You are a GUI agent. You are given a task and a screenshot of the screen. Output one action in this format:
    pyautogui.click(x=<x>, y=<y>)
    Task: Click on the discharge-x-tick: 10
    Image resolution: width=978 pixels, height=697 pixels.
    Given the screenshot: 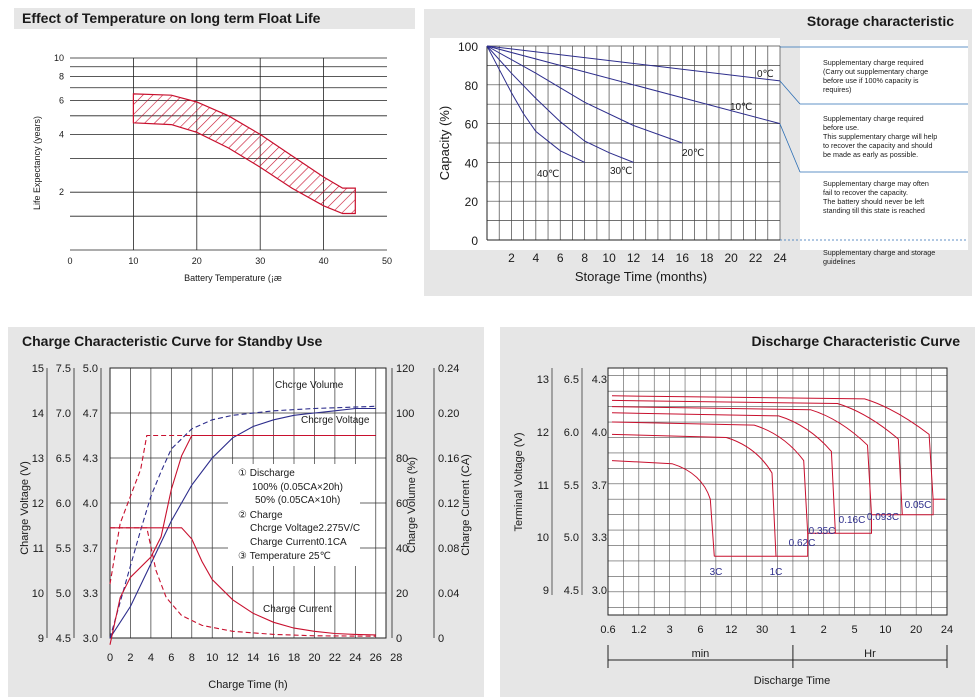 What is the action you would take?
    pyautogui.click(x=885, y=630)
    